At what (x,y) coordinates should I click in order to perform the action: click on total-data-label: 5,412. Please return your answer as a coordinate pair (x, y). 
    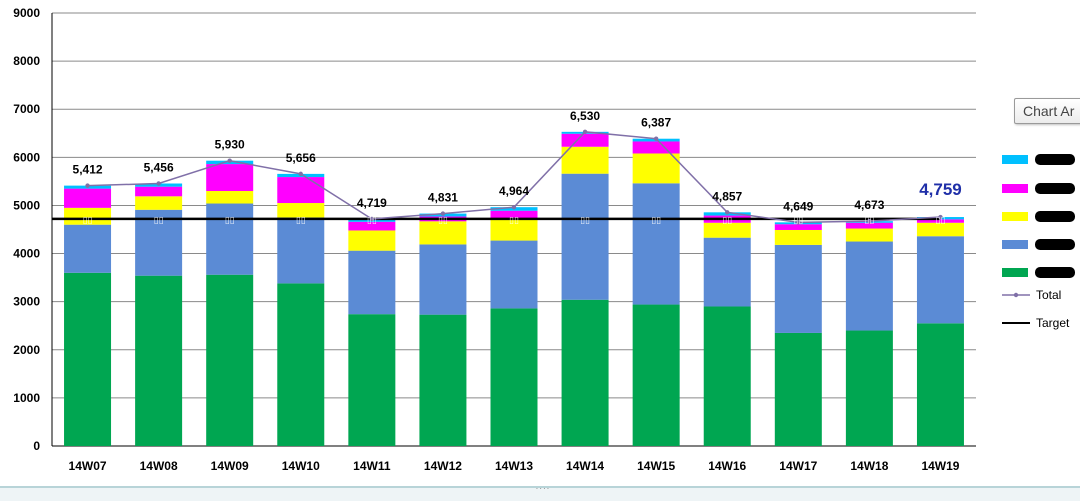
    Looking at the image, I should click on (88, 170).